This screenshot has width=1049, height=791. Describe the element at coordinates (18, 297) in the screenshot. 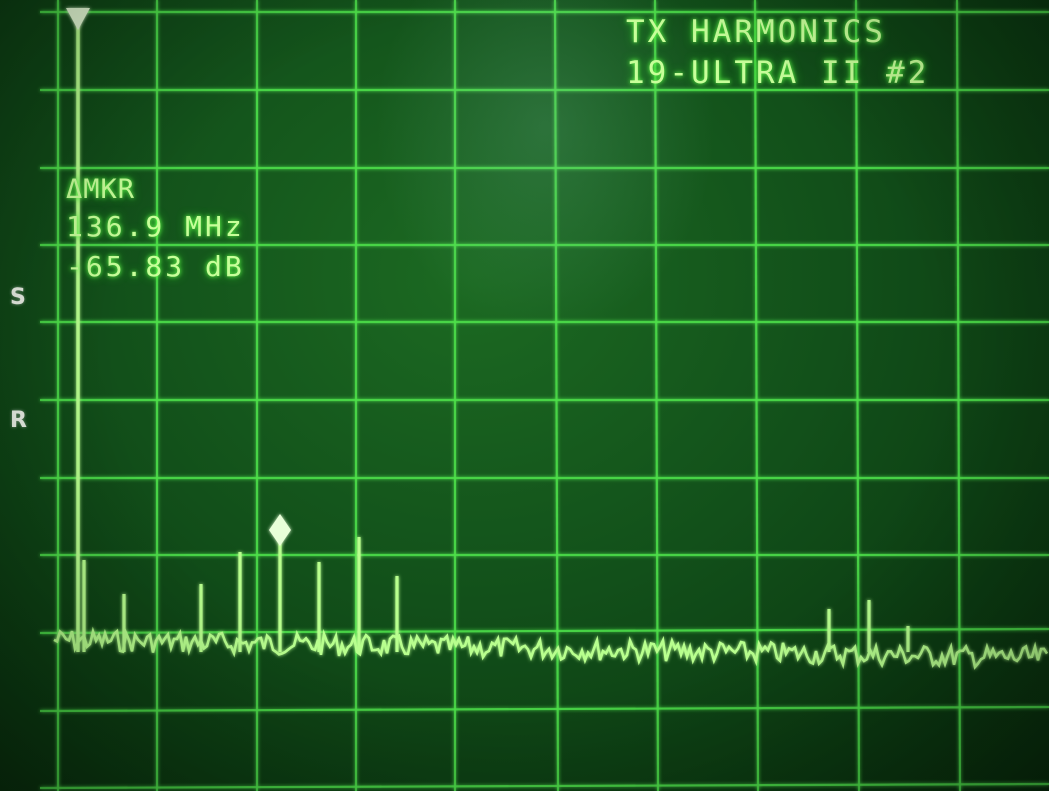

I see `side-label-s: S` at that location.